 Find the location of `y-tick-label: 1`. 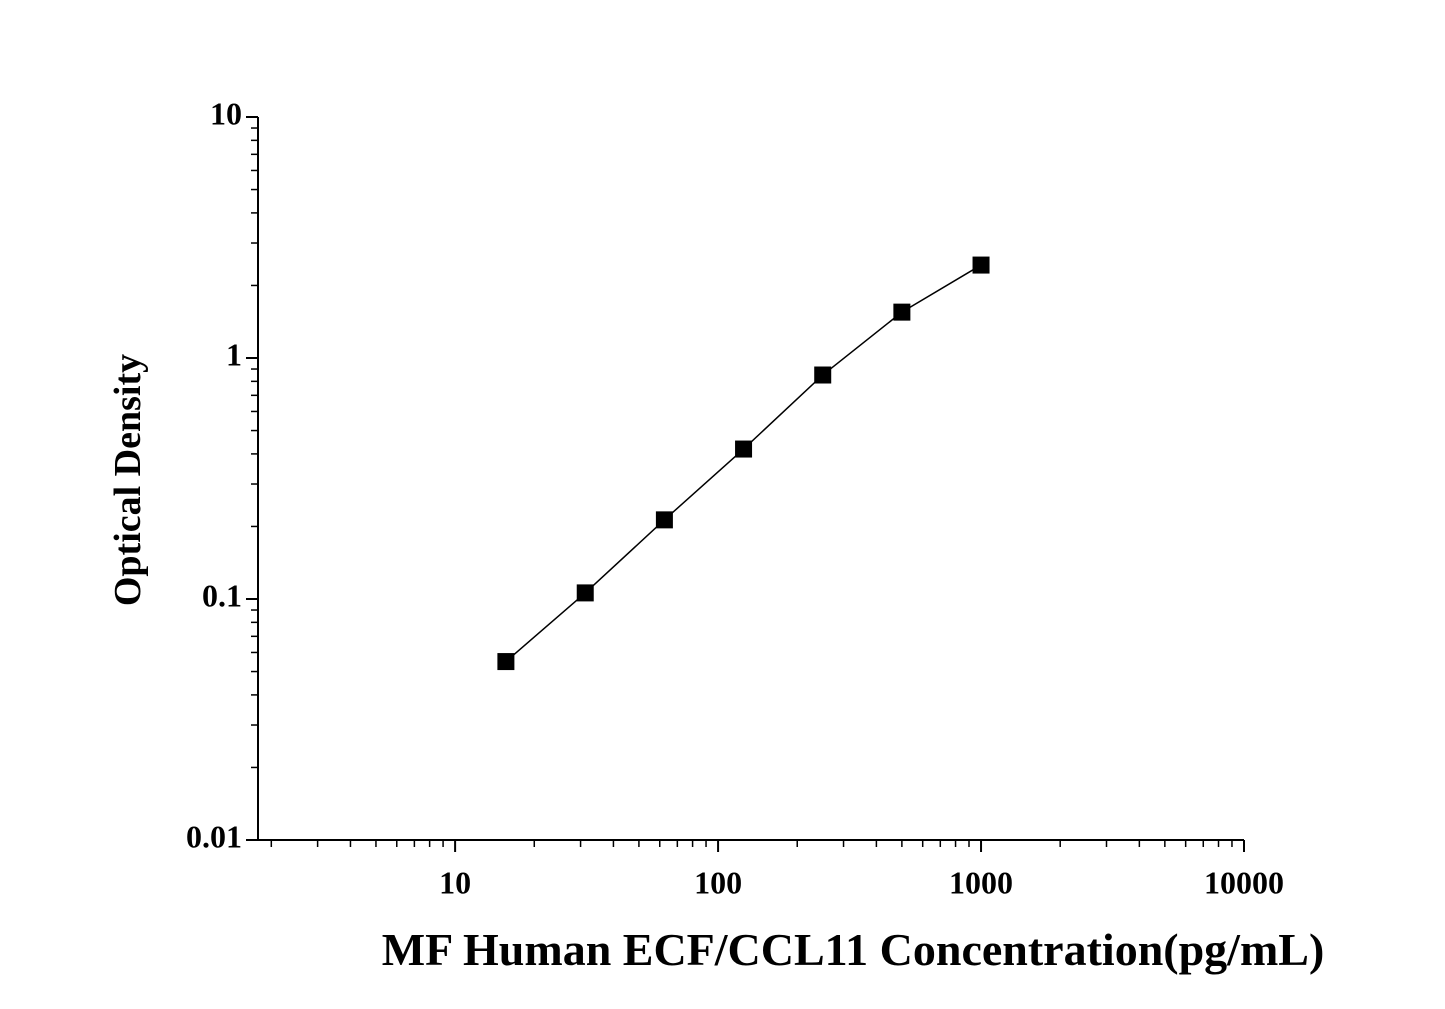

y-tick-label: 1 is located at coordinates (234, 354).